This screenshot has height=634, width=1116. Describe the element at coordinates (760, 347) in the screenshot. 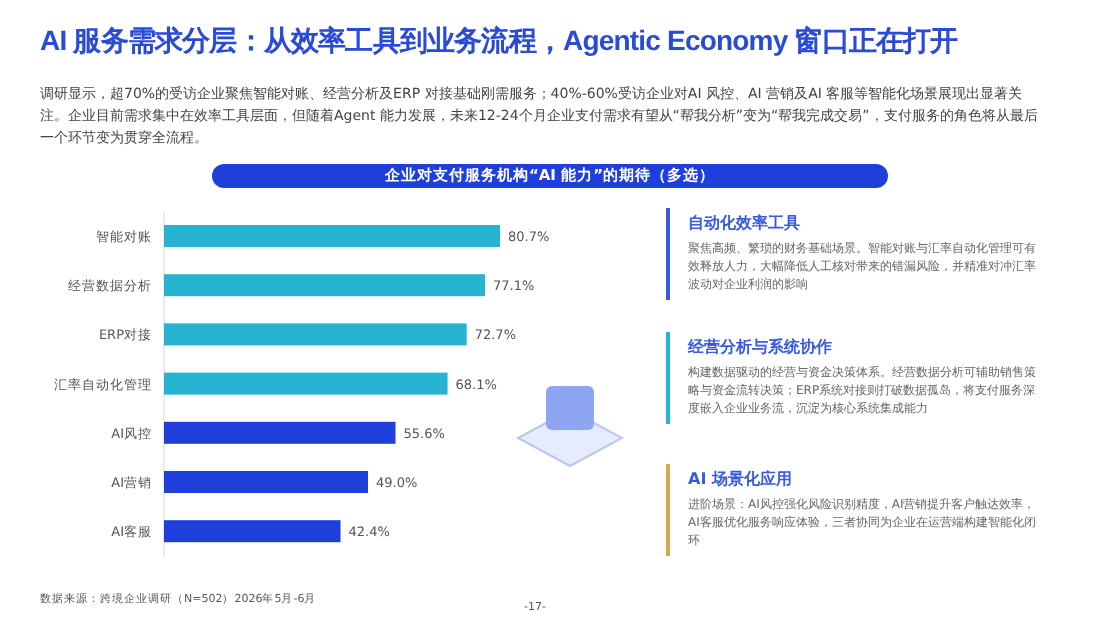

I see `text: 经营分析与系统协作` at that location.